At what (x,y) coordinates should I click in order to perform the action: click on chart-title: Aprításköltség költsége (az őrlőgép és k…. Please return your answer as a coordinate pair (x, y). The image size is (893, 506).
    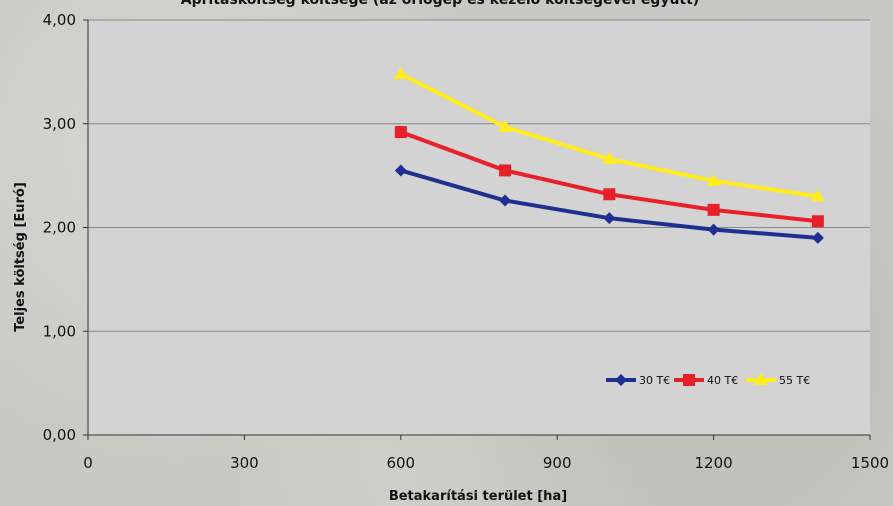
    Looking at the image, I should click on (440, 4).